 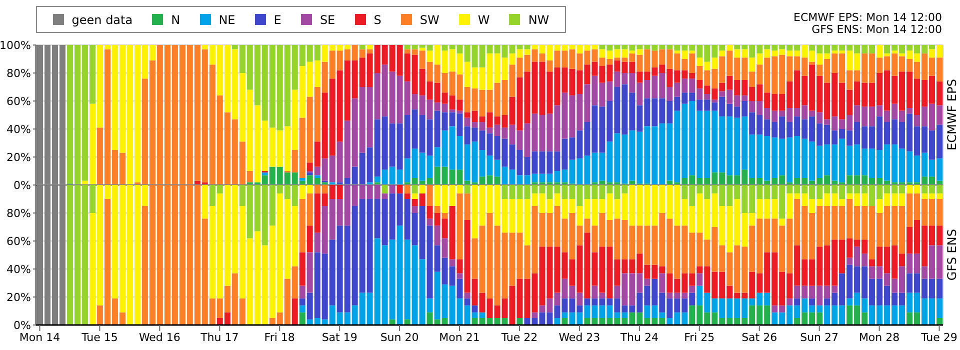 I want to click on x-tick-label: Sun 27, so click(x=819, y=337).